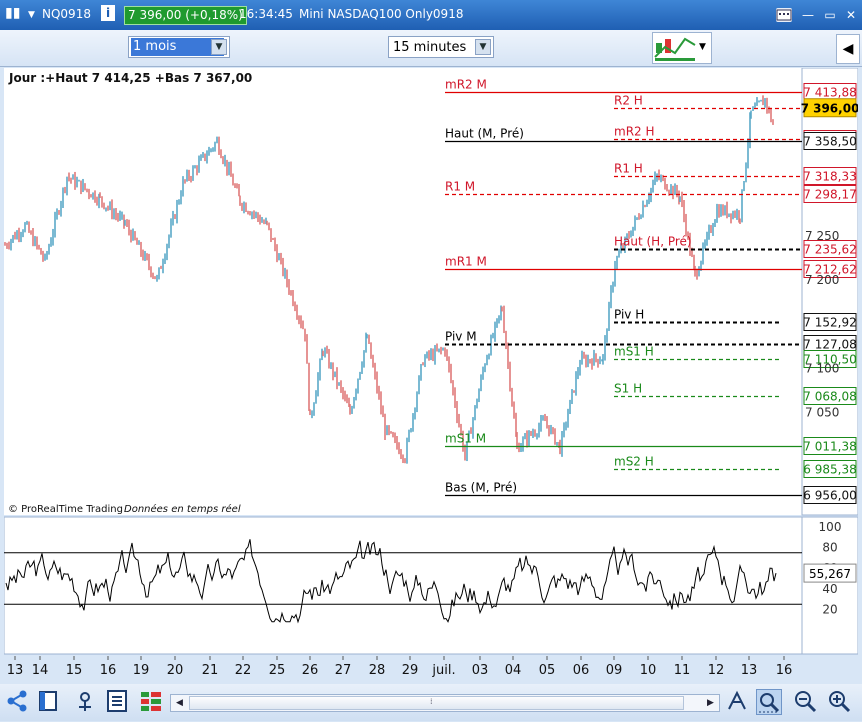 This screenshot has width=862, height=722. I want to click on x-axis-label: 28, so click(377, 670).